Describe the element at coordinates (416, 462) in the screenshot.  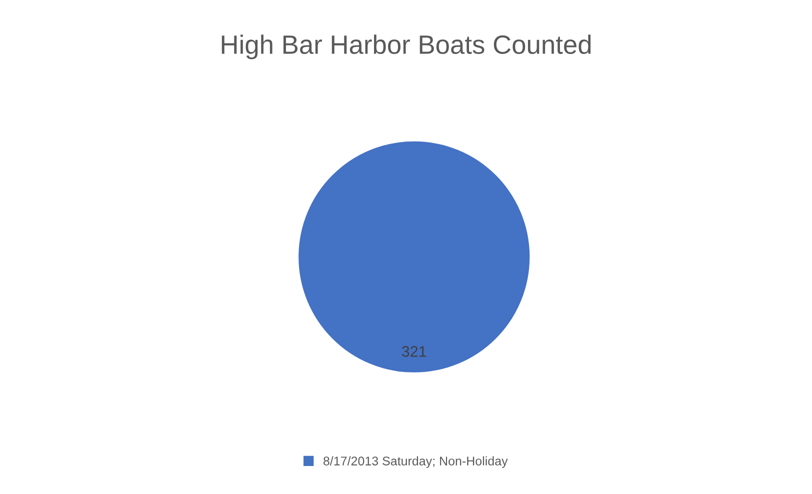
I see `legend-label: 8/17/2013 Saturday; Non-Holiday` at that location.